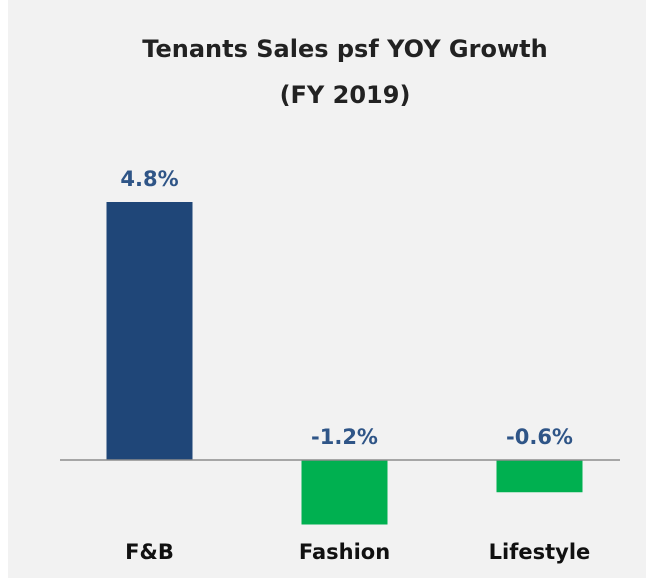 The width and height of the screenshot is (654, 585). What do you see at coordinates (149, 552) in the screenshot?
I see `x-tick-label: F&B` at bounding box center [149, 552].